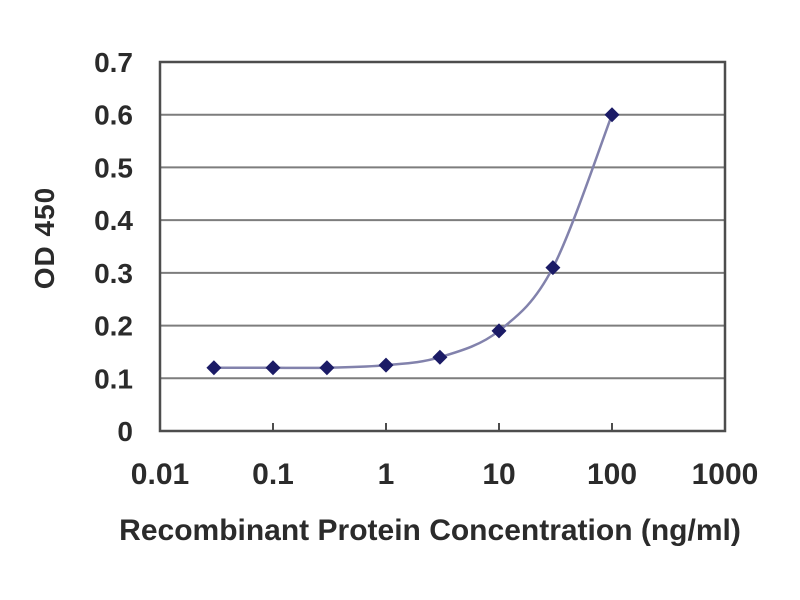 The width and height of the screenshot is (800, 600). What do you see at coordinates (113, 378) in the screenshot?
I see `y-tick-label: 0.1` at bounding box center [113, 378].